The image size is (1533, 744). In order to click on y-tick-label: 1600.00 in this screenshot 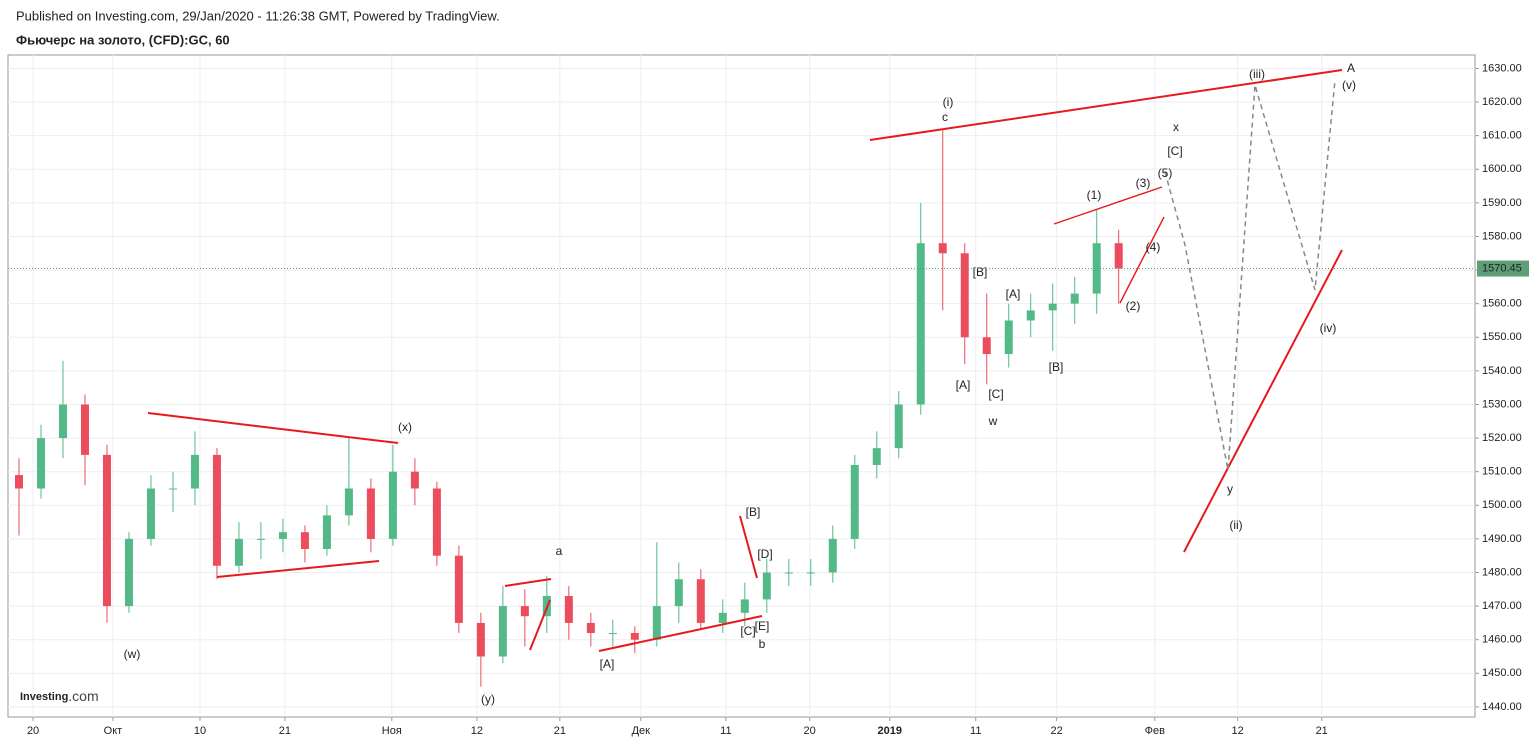, I will do `click(1502, 169)`.